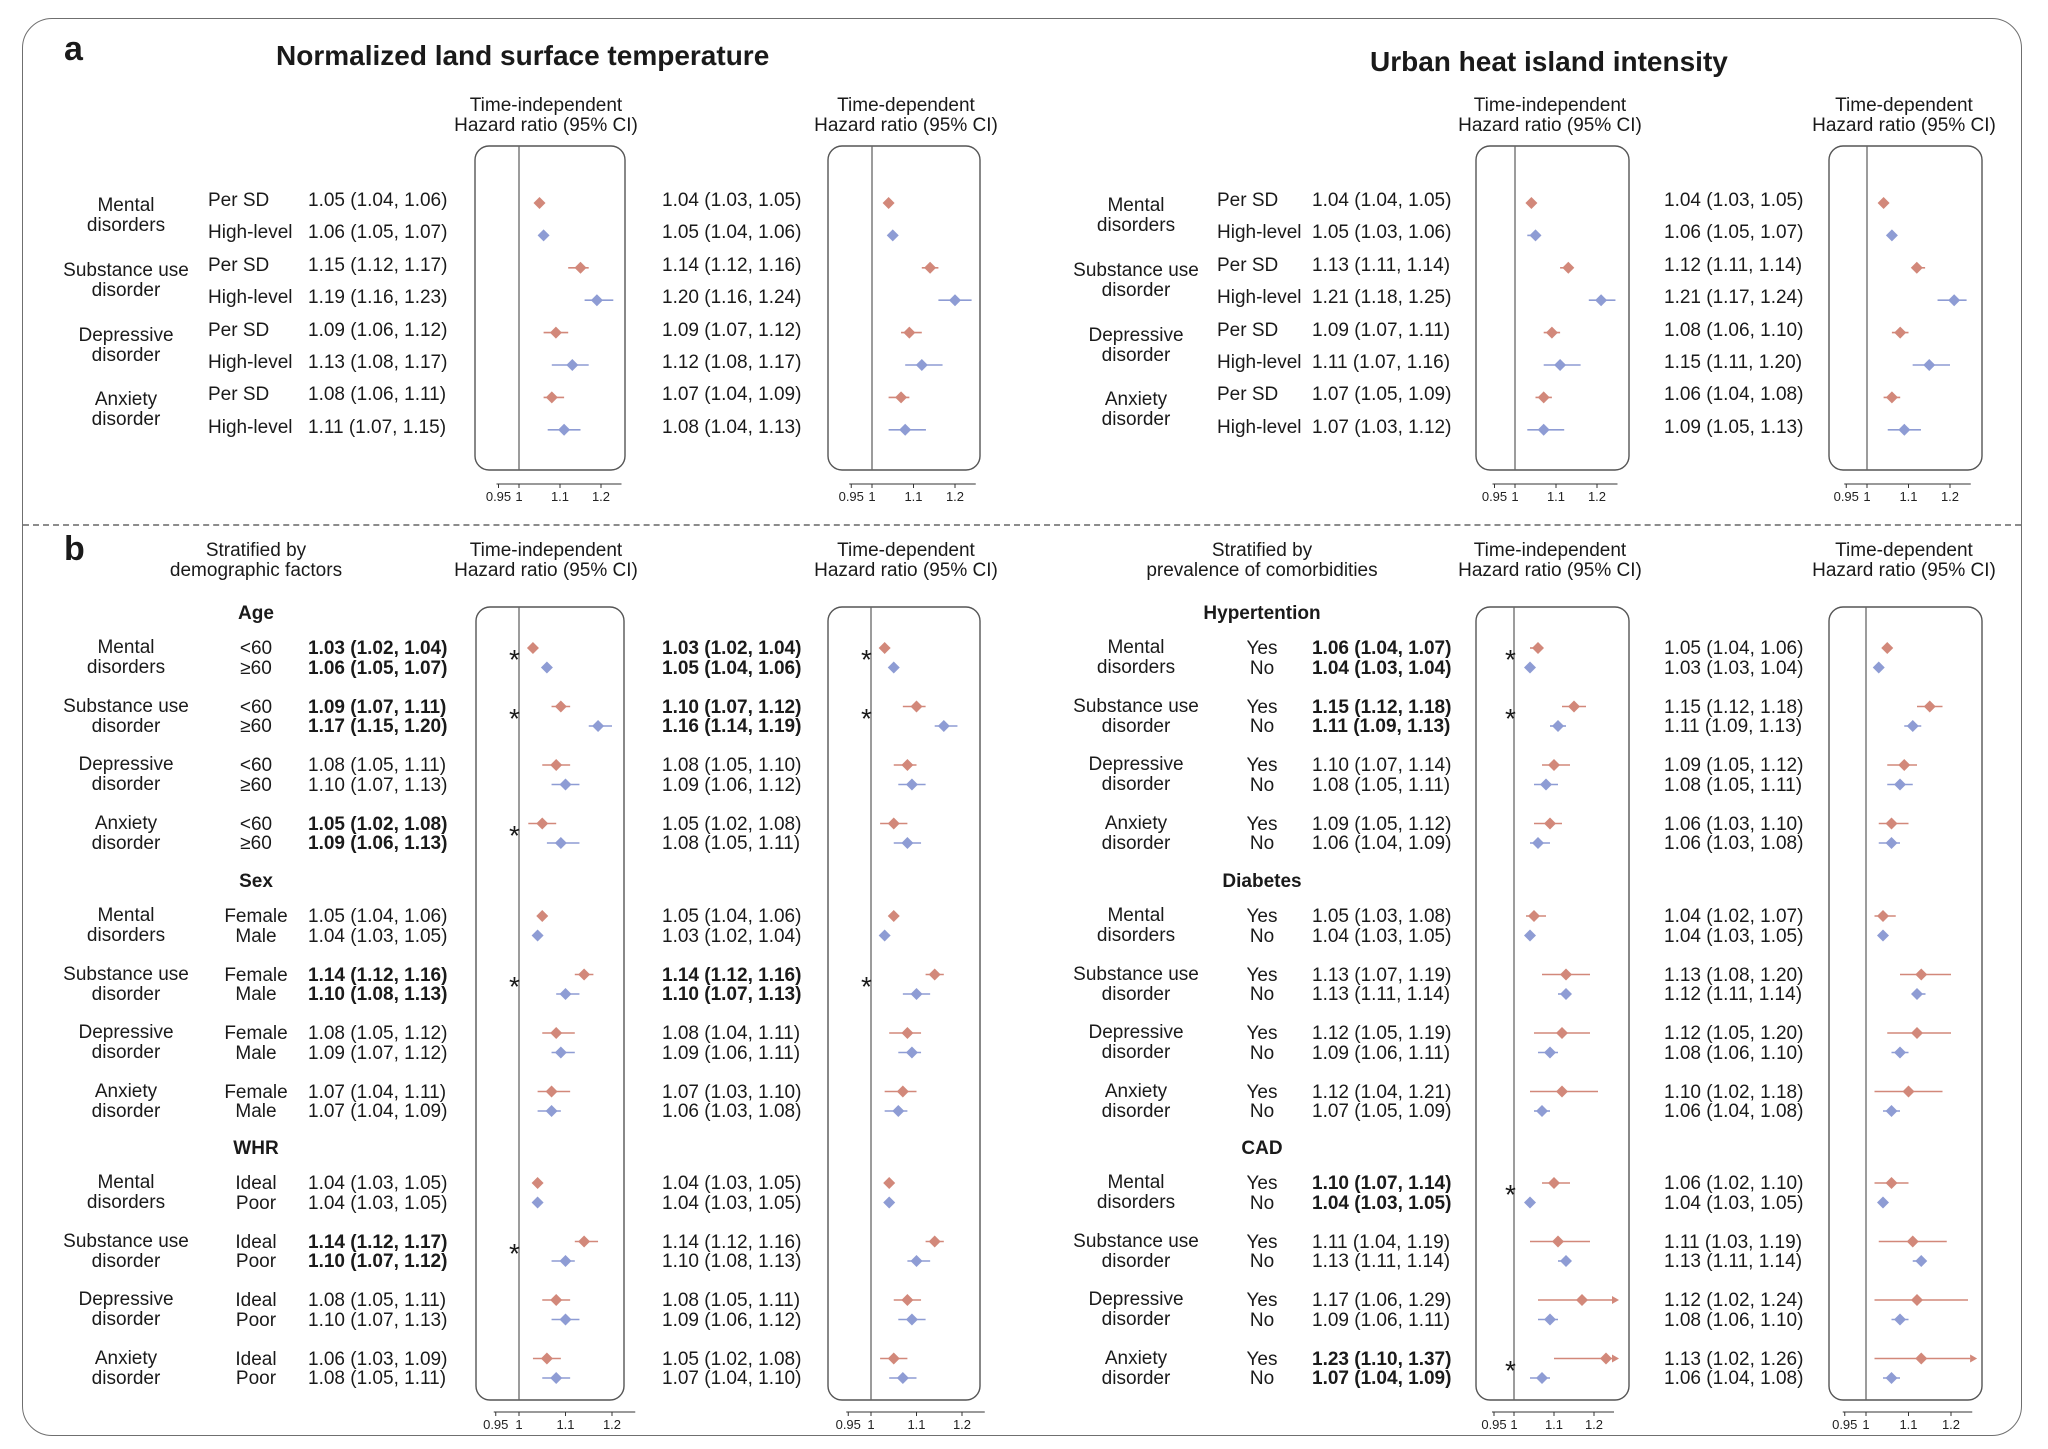 The width and height of the screenshot is (2048, 1449). I want to click on hr-text-value: 1.08 (1.04, 1.13), so click(732, 427).